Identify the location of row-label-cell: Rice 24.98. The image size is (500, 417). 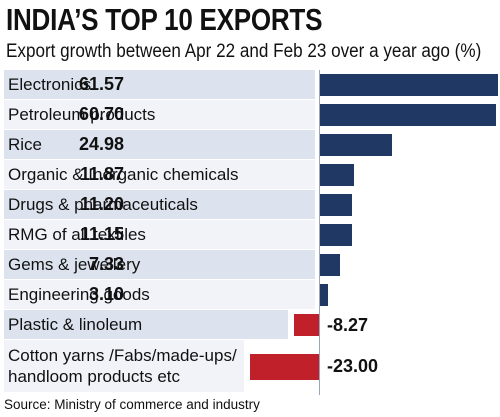
(159, 145).